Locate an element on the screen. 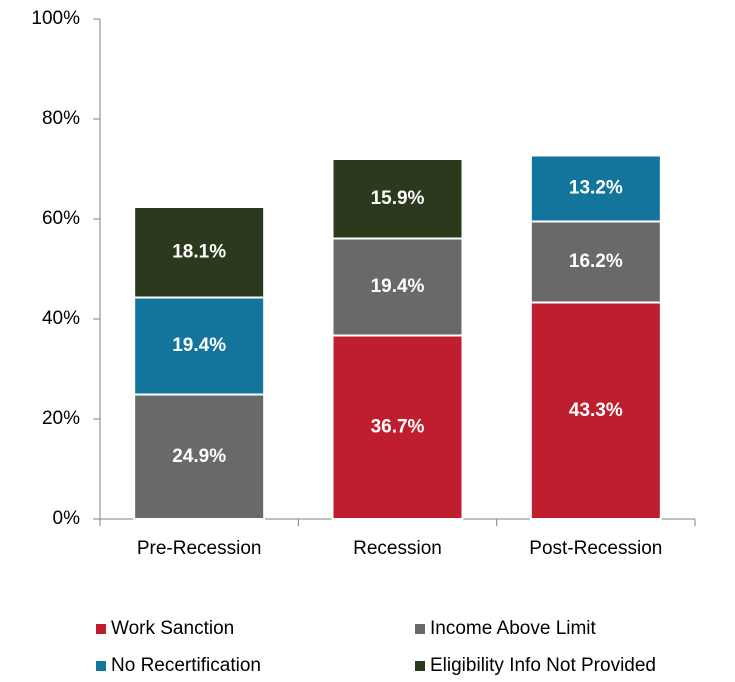 The image size is (735, 682). x-tick-label: Recession is located at coordinates (397, 548).